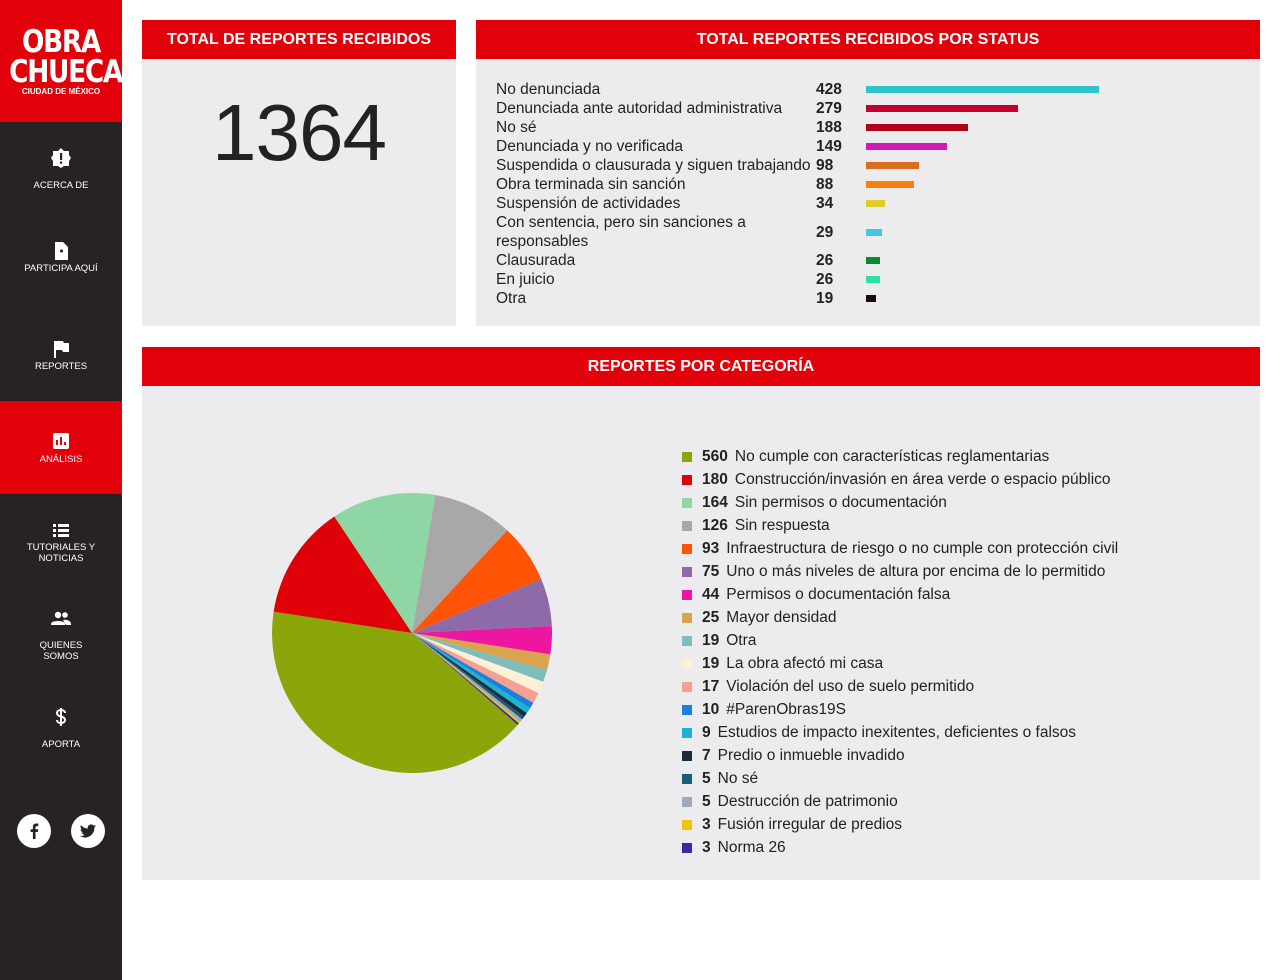 This screenshot has height=980, width=1280. What do you see at coordinates (711, 640) in the screenshot?
I see `legend-value: 19` at bounding box center [711, 640].